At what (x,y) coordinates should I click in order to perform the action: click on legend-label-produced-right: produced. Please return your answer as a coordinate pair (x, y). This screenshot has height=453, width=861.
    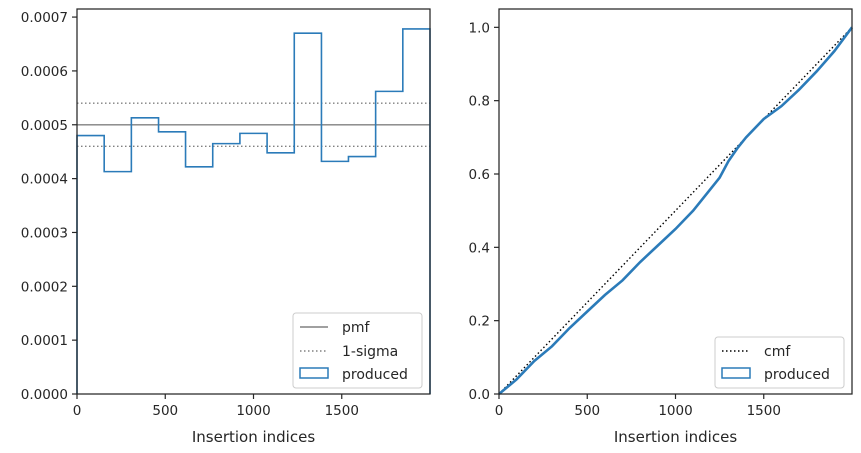
    Looking at the image, I should click on (797, 375).